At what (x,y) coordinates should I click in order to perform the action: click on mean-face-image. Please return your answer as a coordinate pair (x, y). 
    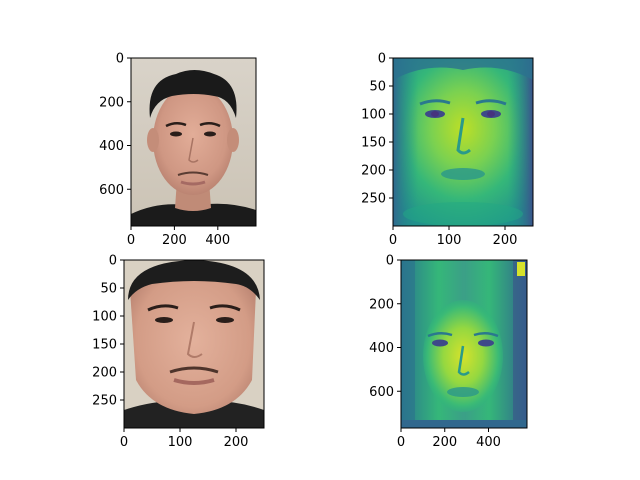
    Looking at the image, I should click on (463, 142).